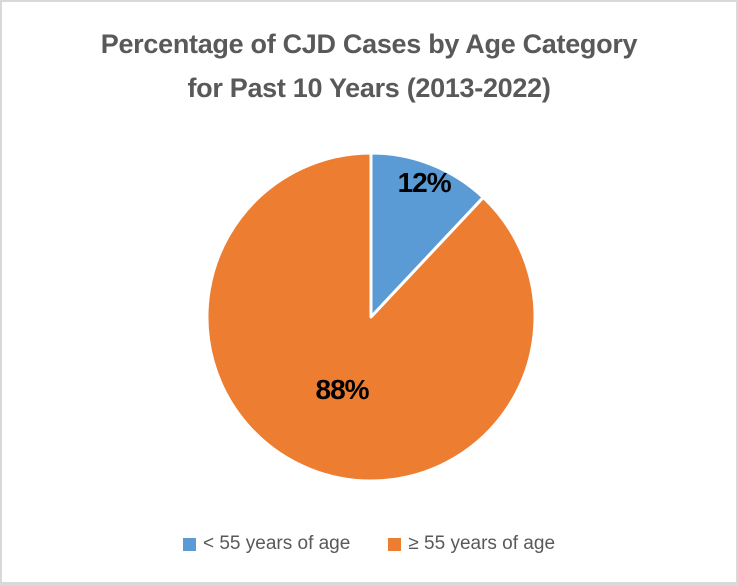 Image resolution: width=738 pixels, height=586 pixels. Describe the element at coordinates (276, 543) in the screenshot. I see `legend-label-under-55: < 55 years of age` at that location.